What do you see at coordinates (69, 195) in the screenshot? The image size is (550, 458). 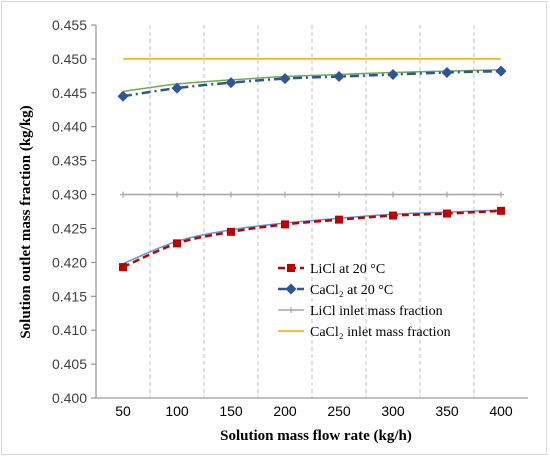 I see `y-tick-label-6: 0.430` at bounding box center [69, 195].